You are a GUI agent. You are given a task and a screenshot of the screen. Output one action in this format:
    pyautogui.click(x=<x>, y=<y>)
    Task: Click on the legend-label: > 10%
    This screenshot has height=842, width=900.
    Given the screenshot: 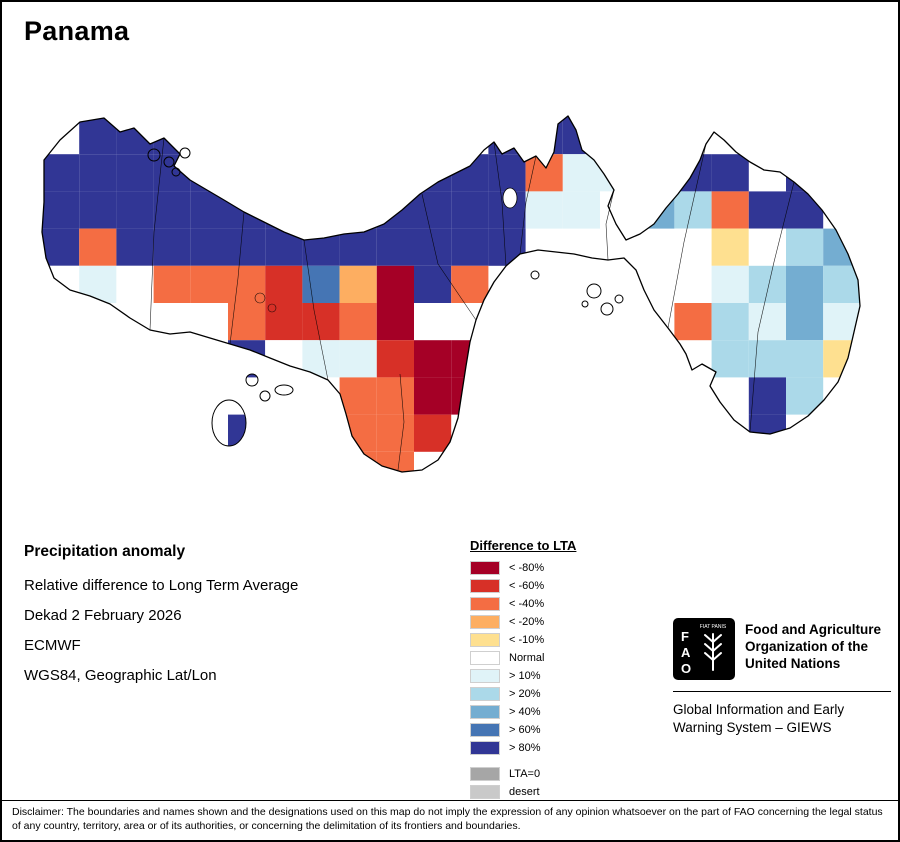 What is the action you would take?
    pyautogui.click(x=525, y=676)
    